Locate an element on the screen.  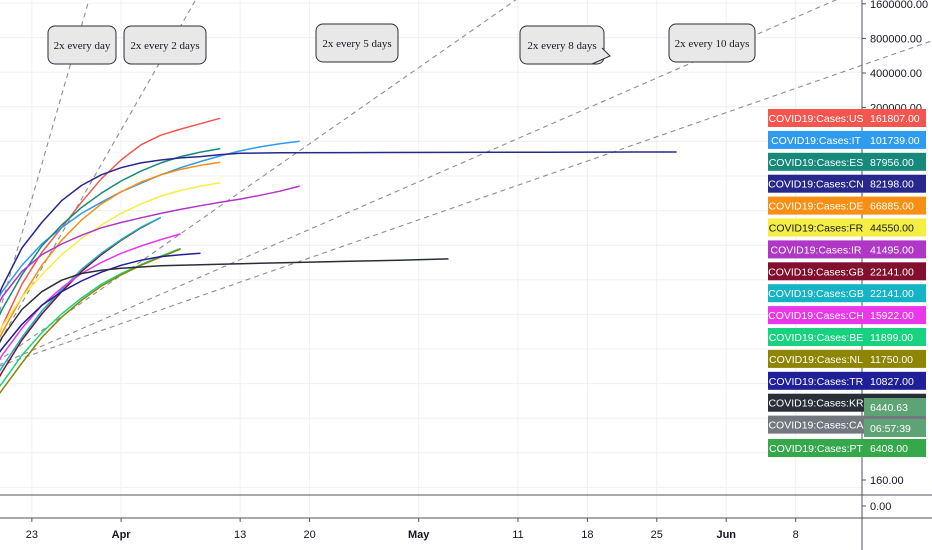
x-tick-label: Jun is located at coordinates (726, 535).